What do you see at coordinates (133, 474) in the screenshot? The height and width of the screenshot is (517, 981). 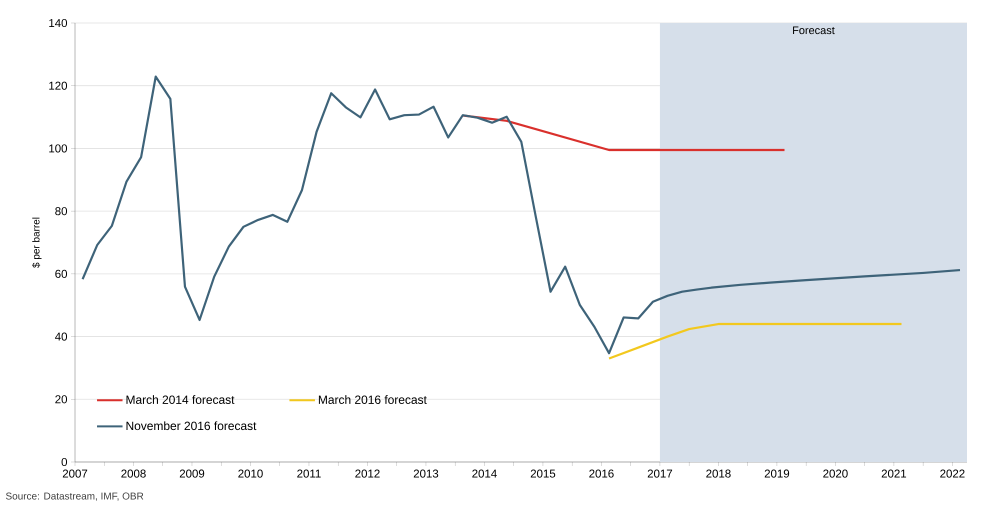 I see `x-tick-label: 2008` at bounding box center [133, 474].